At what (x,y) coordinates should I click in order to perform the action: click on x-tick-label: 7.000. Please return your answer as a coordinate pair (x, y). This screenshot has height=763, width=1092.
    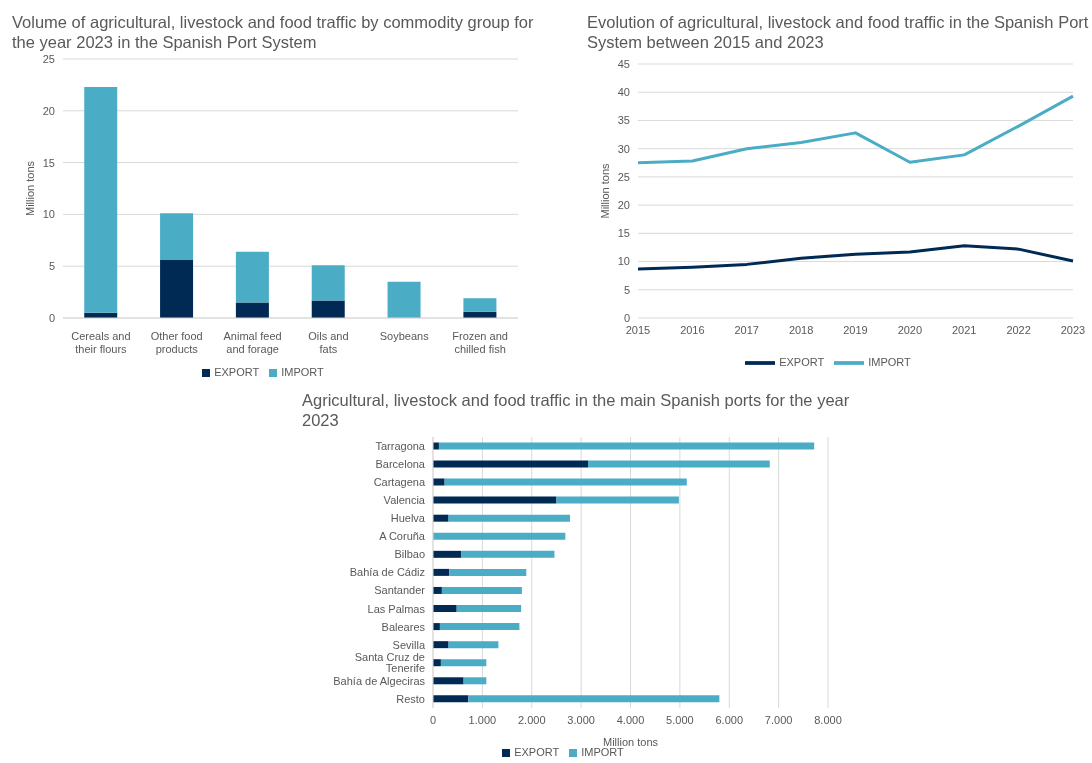
    Looking at the image, I should click on (778, 719).